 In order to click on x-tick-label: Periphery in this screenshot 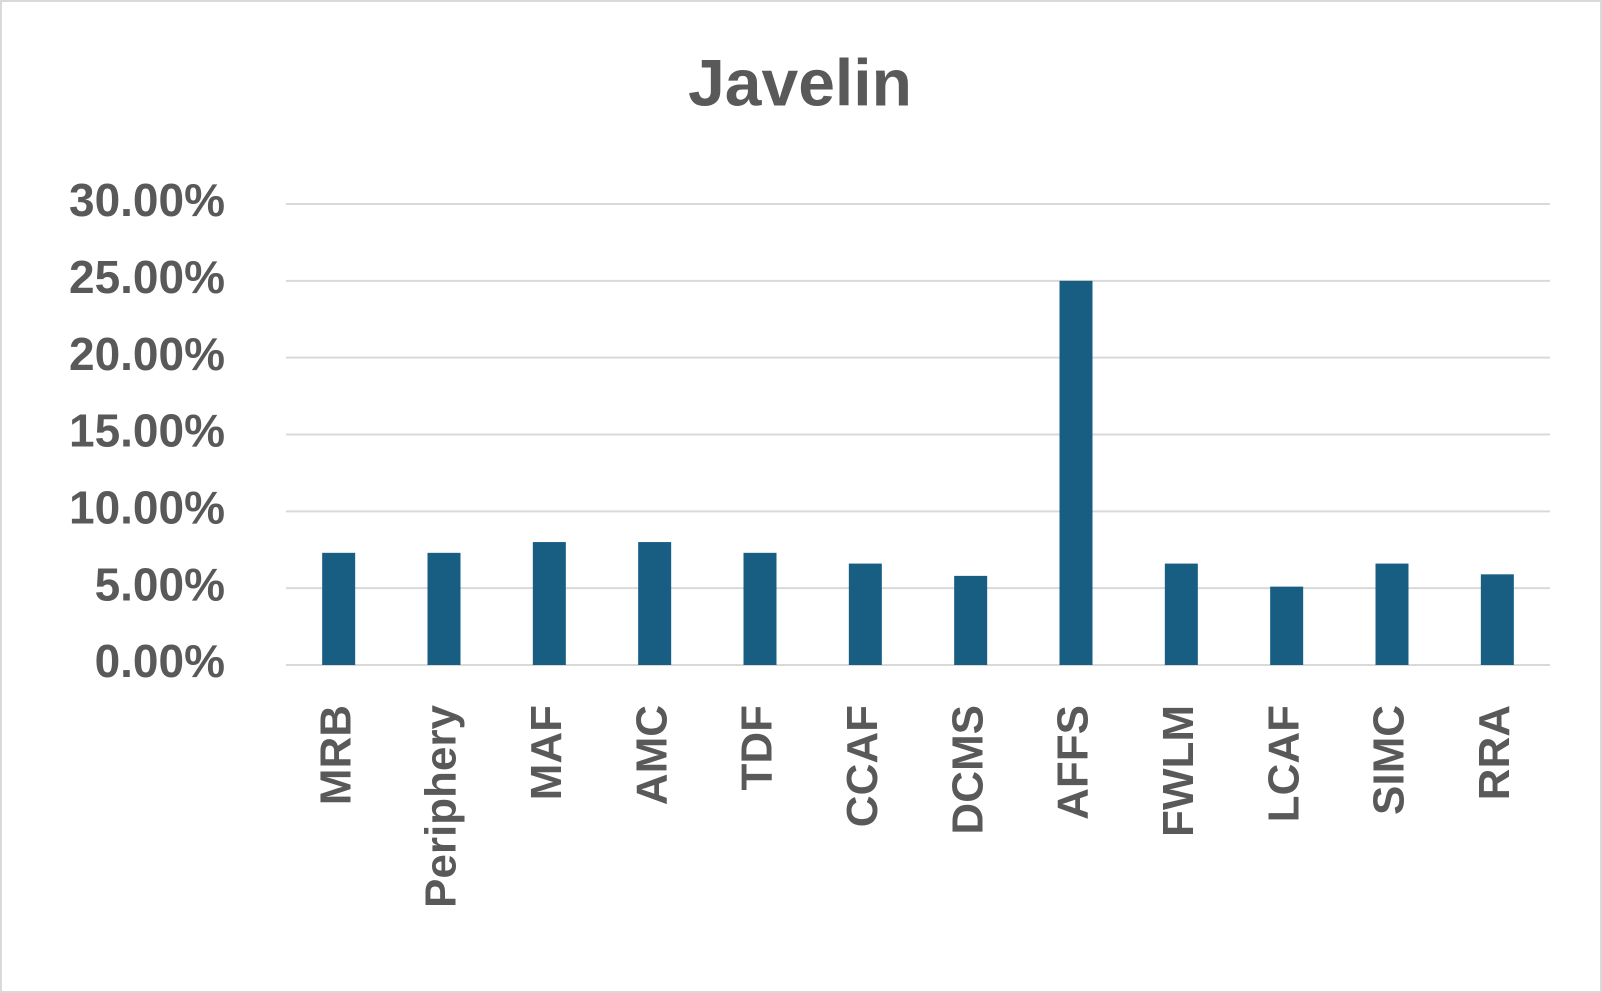, I will do `click(441, 806)`.